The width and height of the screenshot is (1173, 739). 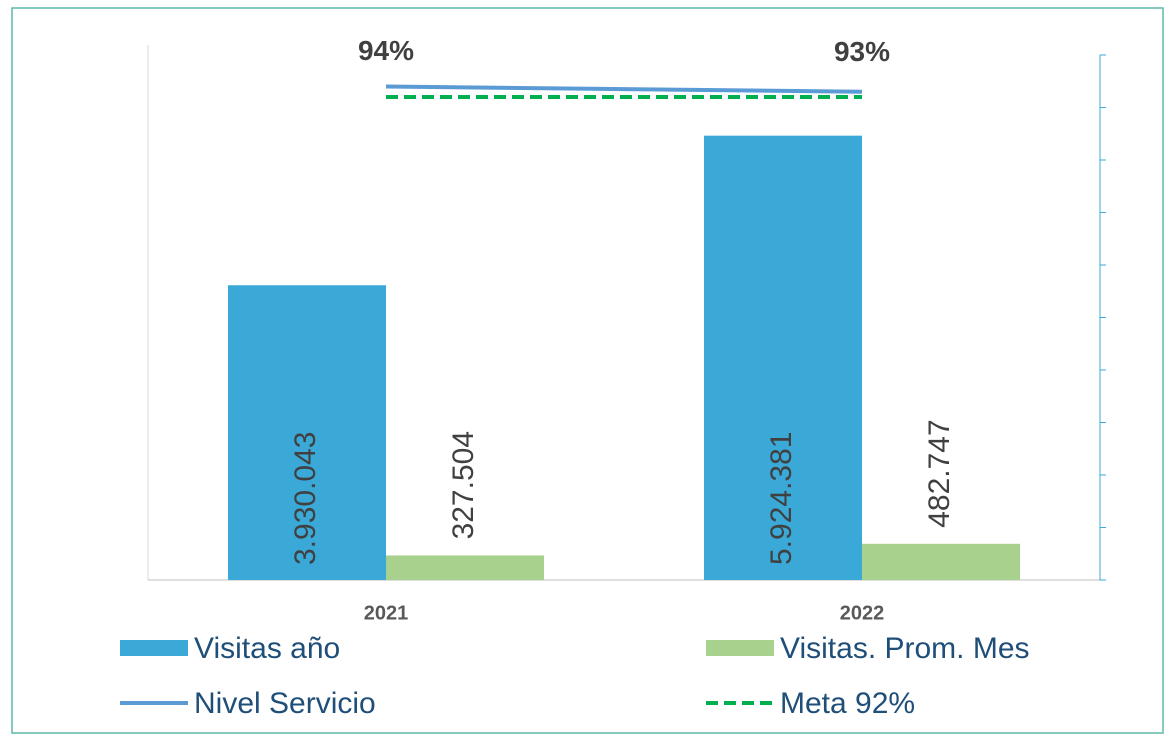 I want to click on data-label: 5.924.381, so click(x=781, y=498).